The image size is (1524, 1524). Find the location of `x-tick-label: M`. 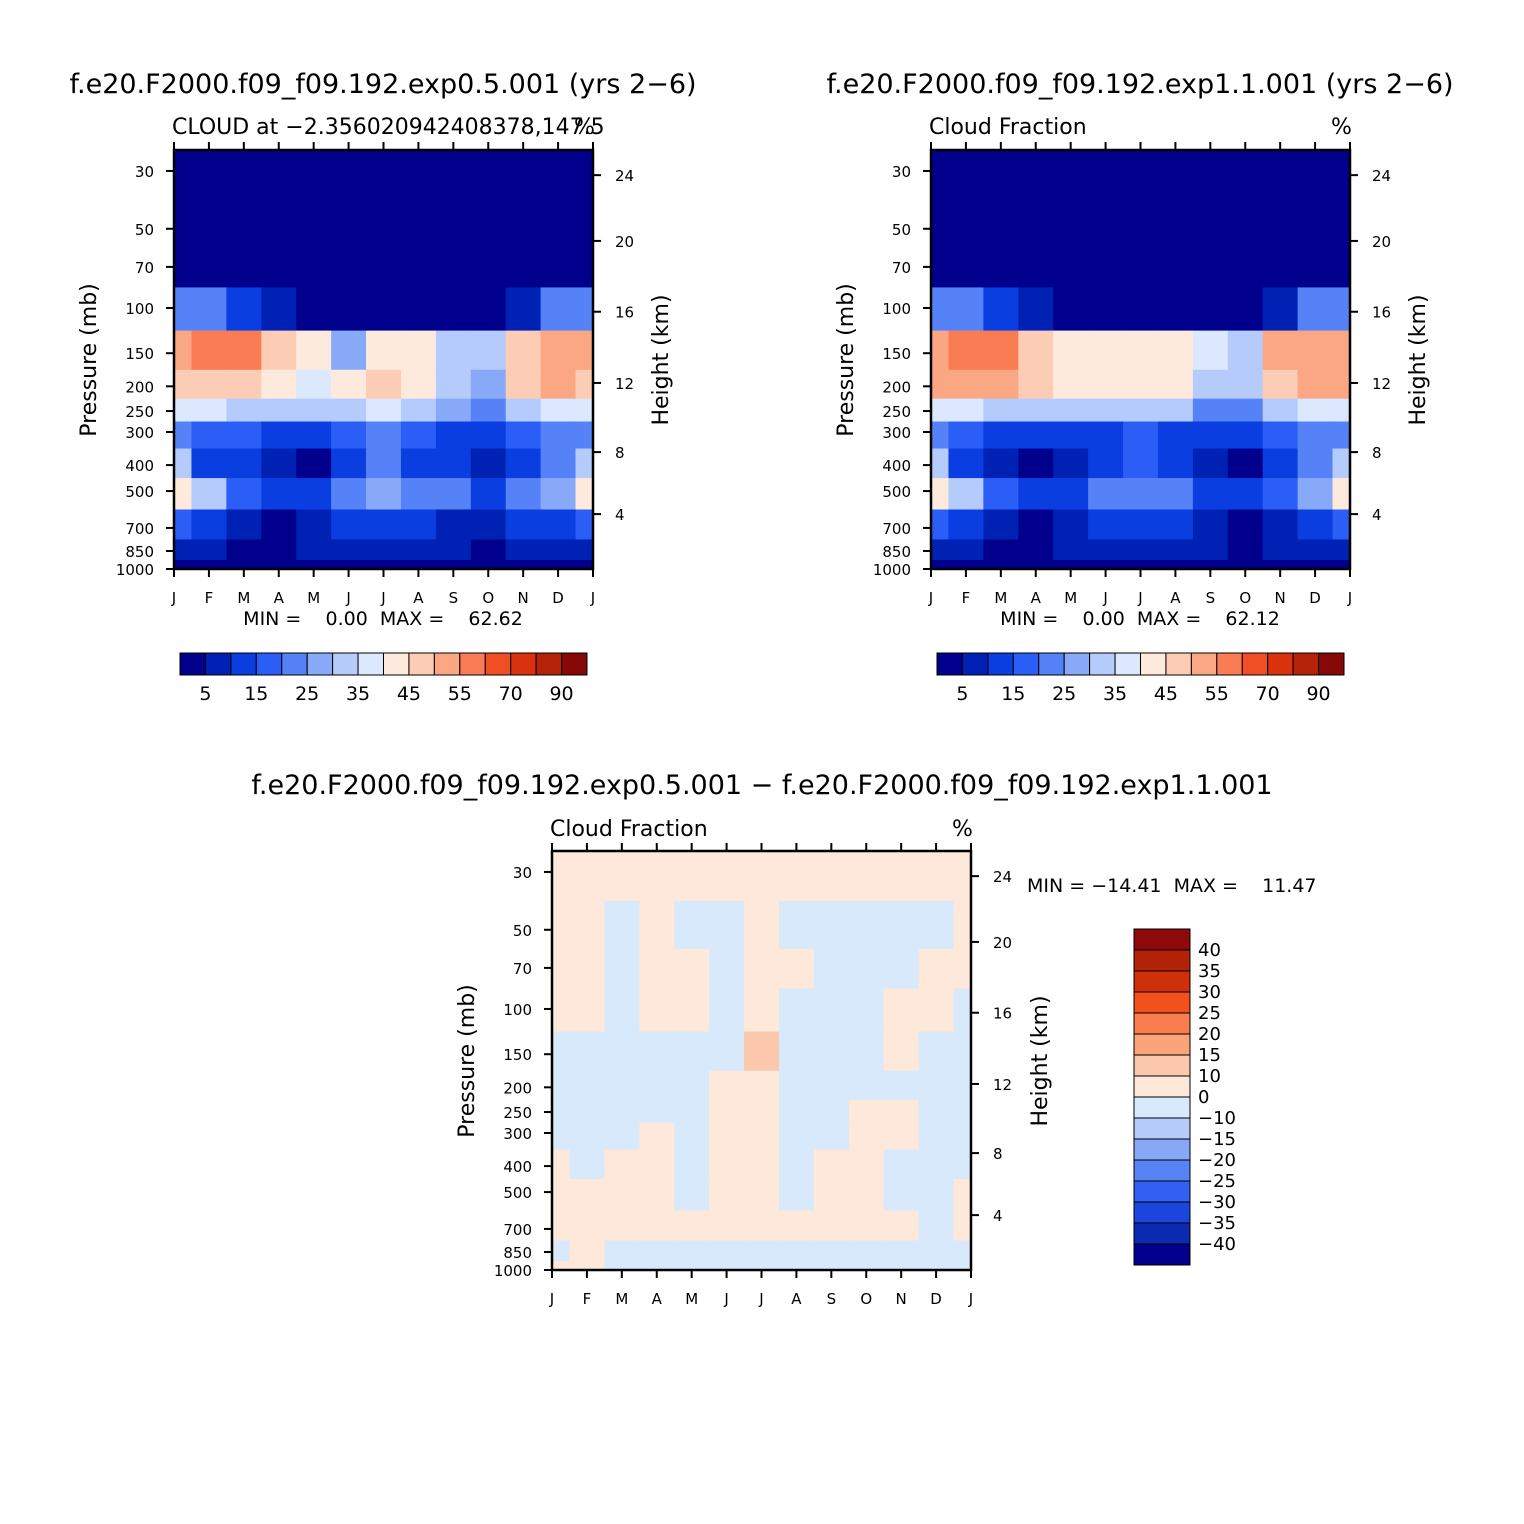

x-tick-label: M is located at coordinates (621, 1299).